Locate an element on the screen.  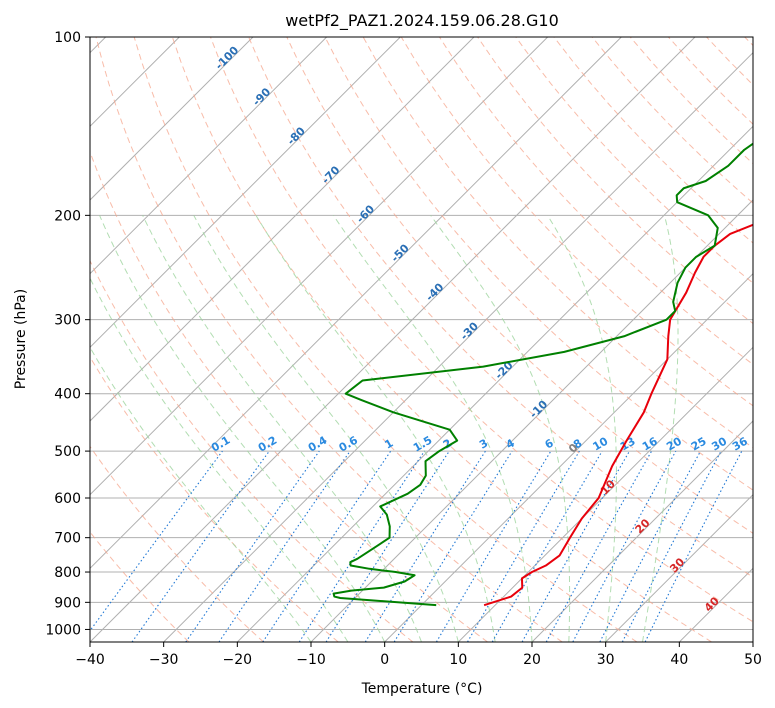
mixing-ratio-label: 6 is located at coordinates (549, 443).